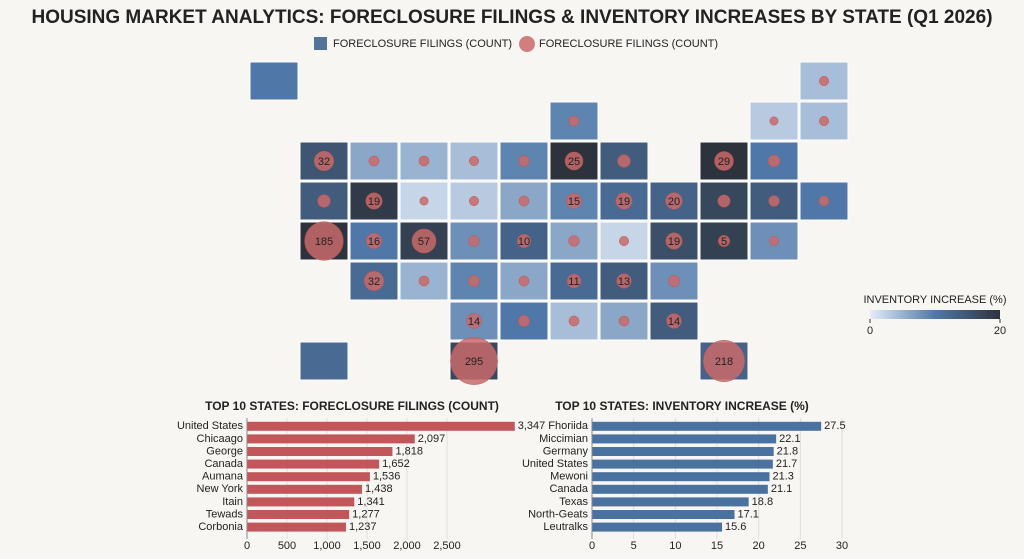 The image size is (1024, 559). What do you see at coordinates (624, 282) in the screenshot?
I see `bubble-label: 13` at bounding box center [624, 282].